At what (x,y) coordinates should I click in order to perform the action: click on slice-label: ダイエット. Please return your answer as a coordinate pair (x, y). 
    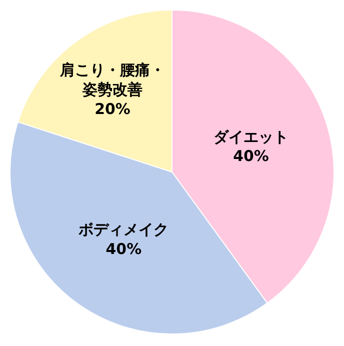
    Looking at the image, I should click on (250, 137).